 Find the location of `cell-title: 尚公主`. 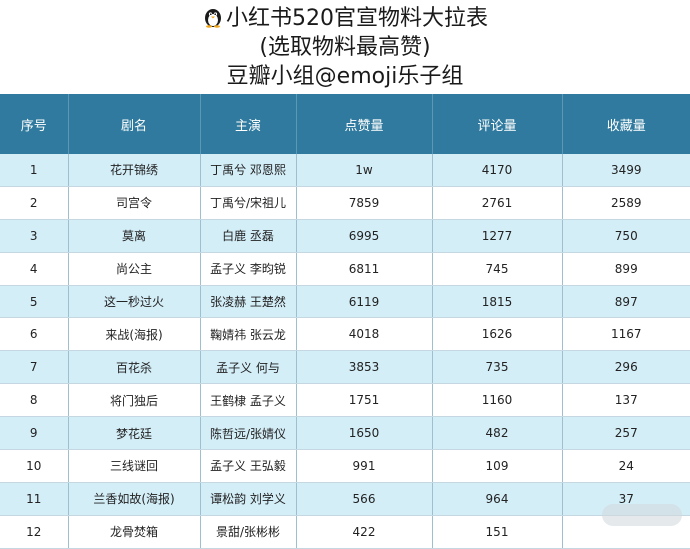

cell-title: 尚公主 is located at coordinates (134, 269).